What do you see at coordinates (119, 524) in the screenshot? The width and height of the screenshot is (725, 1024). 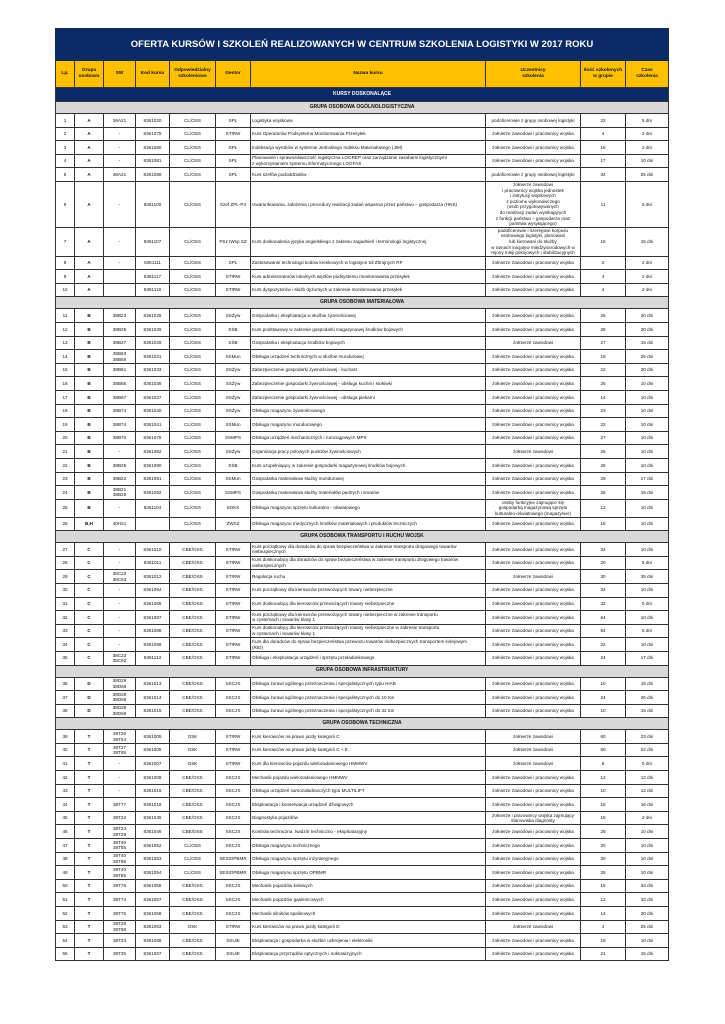 I see `cell-sw: 40H21` at bounding box center [119, 524].